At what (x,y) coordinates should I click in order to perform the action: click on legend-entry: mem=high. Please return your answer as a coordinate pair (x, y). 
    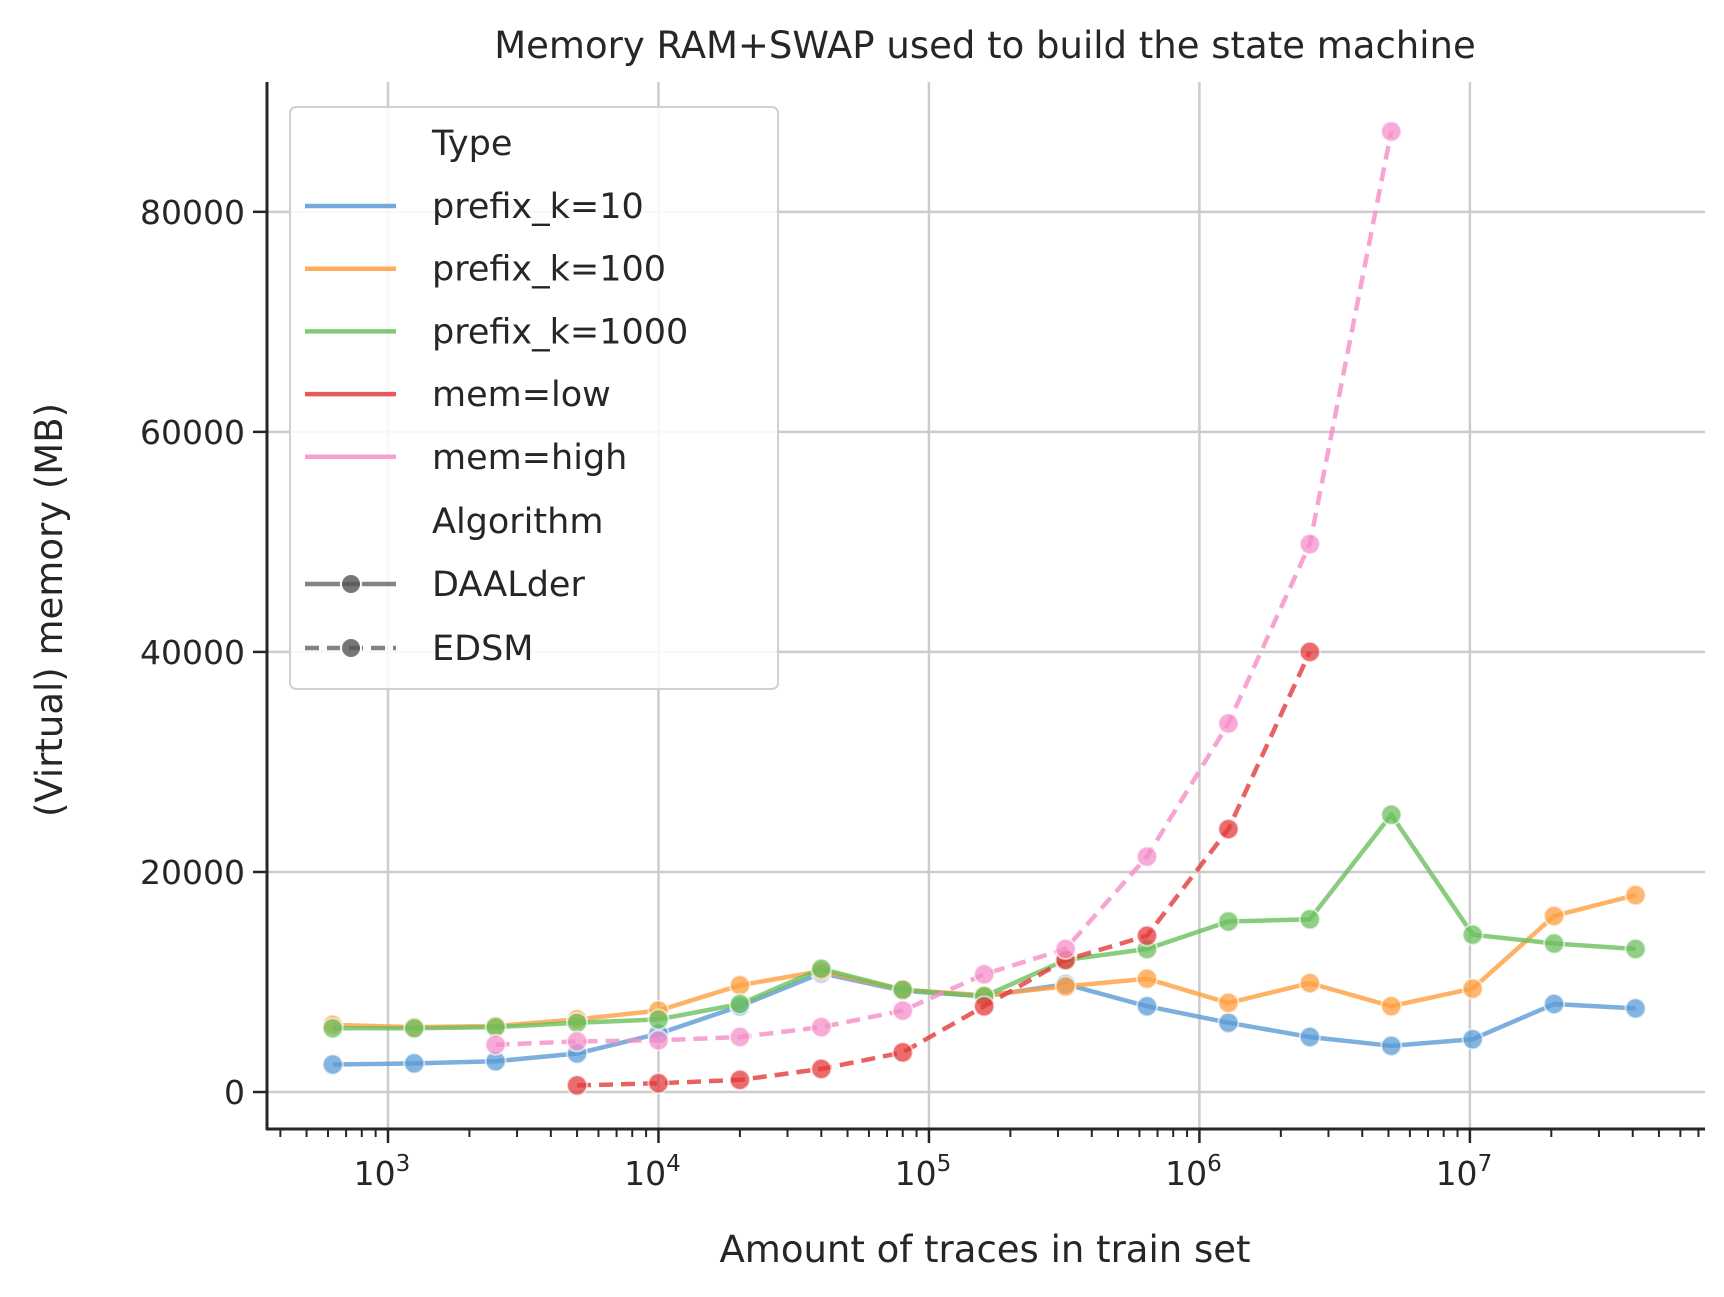
    Looking at the image, I should click on (529, 458).